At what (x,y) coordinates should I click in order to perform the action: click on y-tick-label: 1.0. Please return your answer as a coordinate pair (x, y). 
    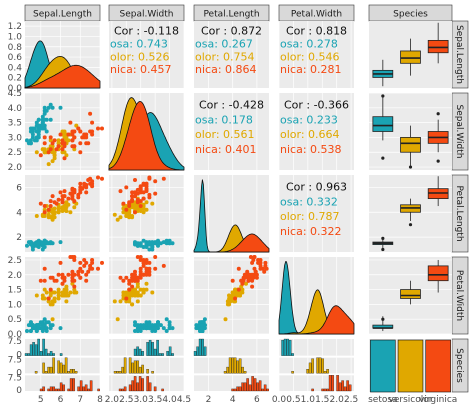
    Looking at the image, I should click on (15, 37).